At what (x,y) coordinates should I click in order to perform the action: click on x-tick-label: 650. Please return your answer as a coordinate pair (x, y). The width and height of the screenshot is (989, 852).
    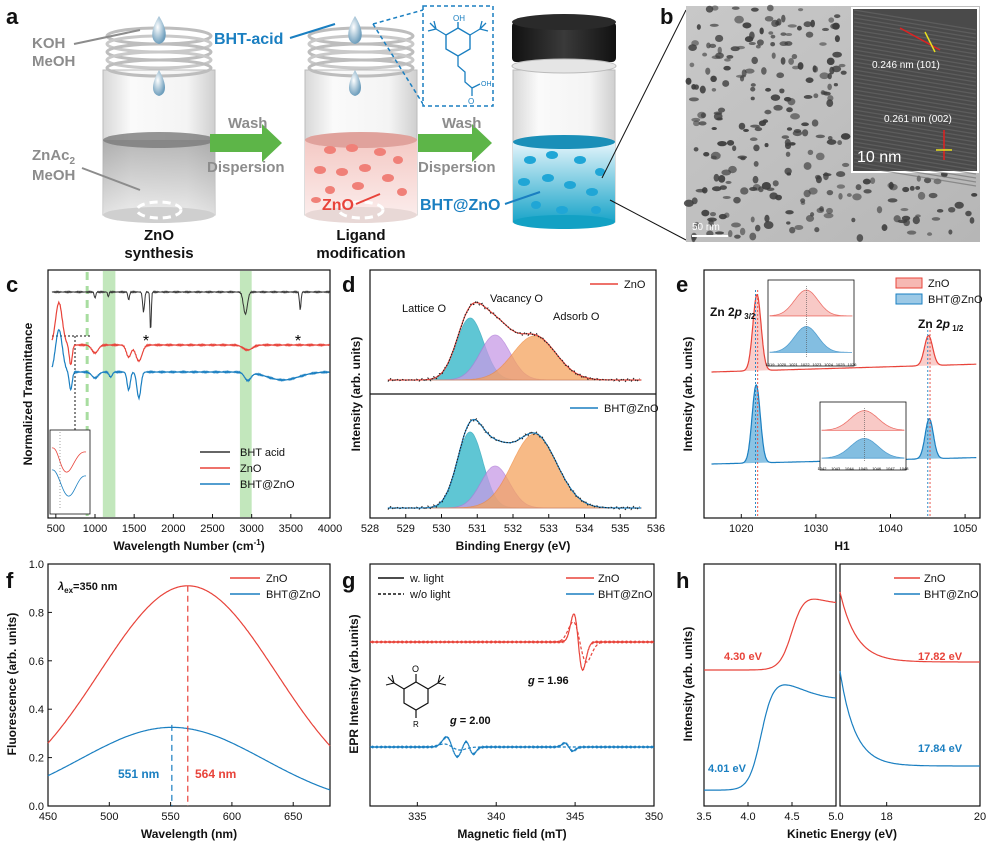
    Looking at the image, I should click on (293, 817).